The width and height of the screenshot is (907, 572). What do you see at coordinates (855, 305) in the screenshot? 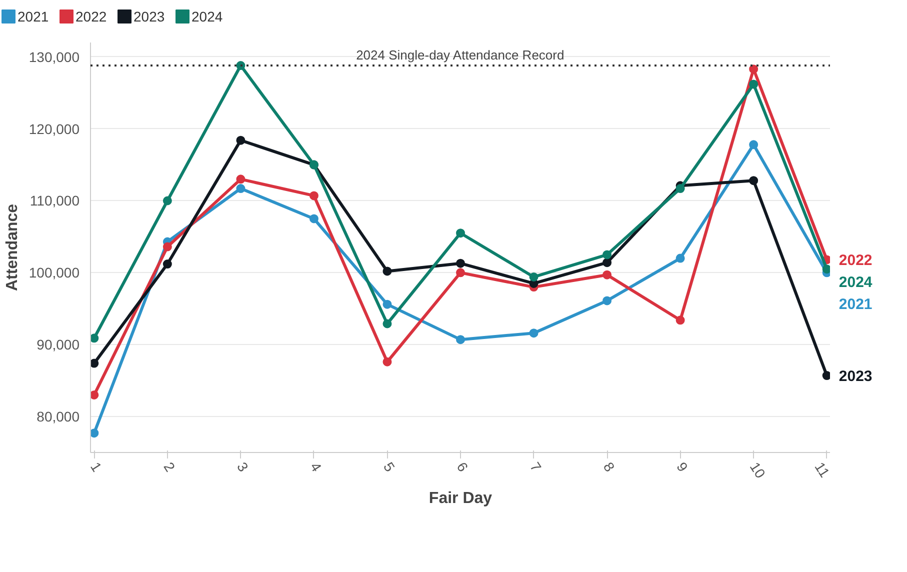
I see `text: 2021` at bounding box center [855, 305].